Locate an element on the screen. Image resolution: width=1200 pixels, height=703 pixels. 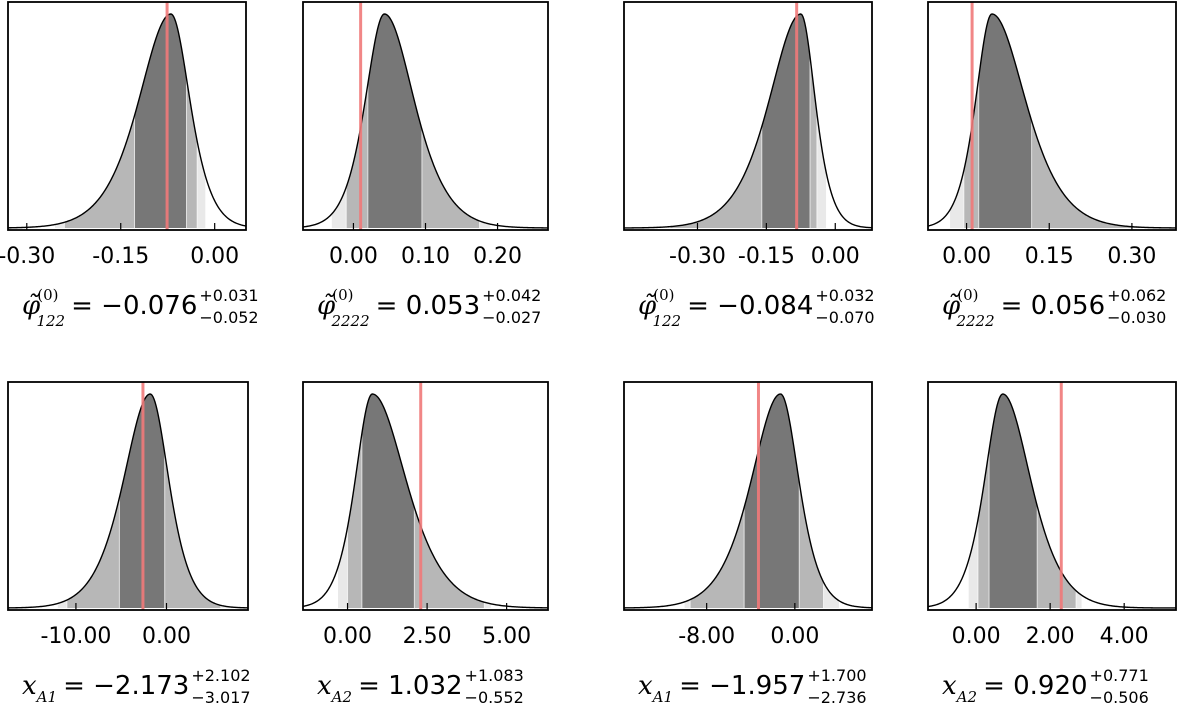
caption: φ̃(0) 122 = −0.084 is located at coordinates (725, 308).